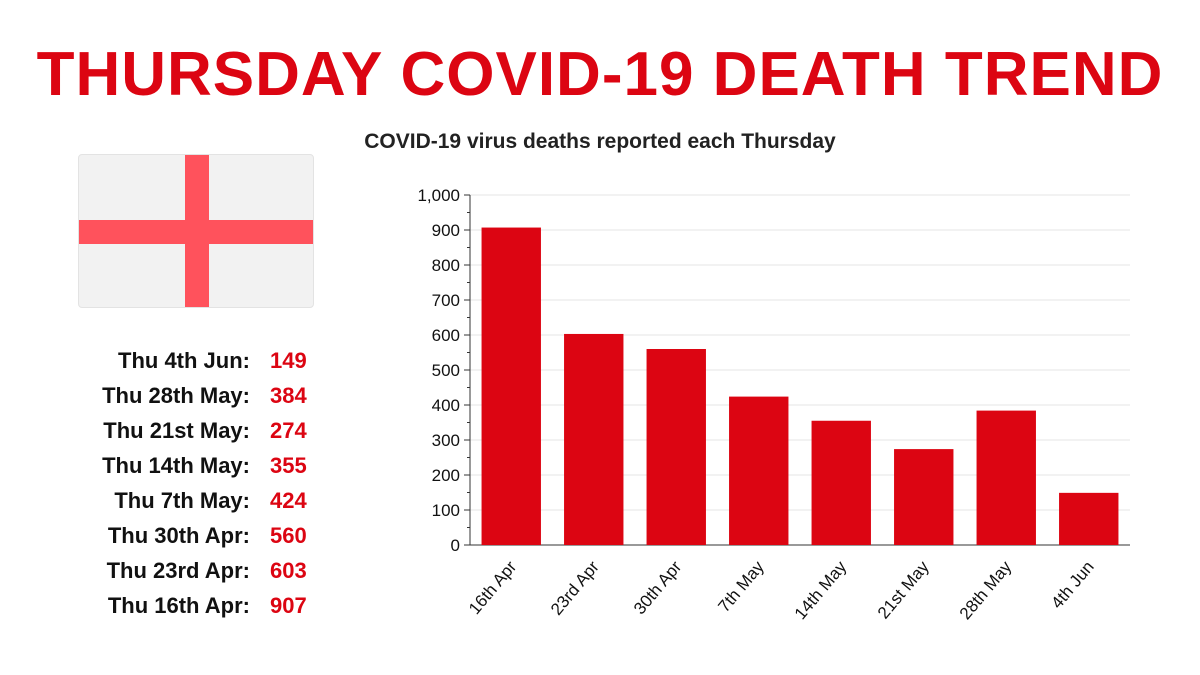 This screenshot has width=1200, height=675. I want to click on y-tick-label: 100, so click(446, 510).